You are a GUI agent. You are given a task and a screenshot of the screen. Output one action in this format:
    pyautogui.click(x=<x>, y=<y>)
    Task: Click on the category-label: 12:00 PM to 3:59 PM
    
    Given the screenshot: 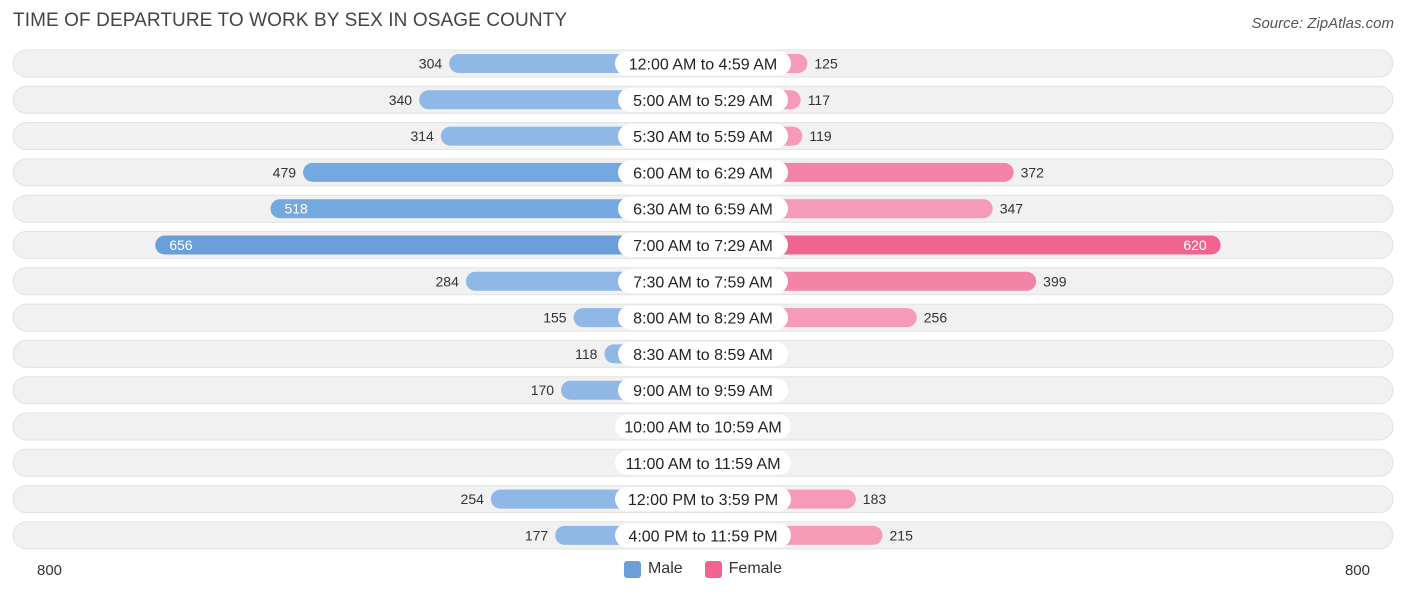 What is the action you would take?
    pyautogui.click(x=703, y=500)
    